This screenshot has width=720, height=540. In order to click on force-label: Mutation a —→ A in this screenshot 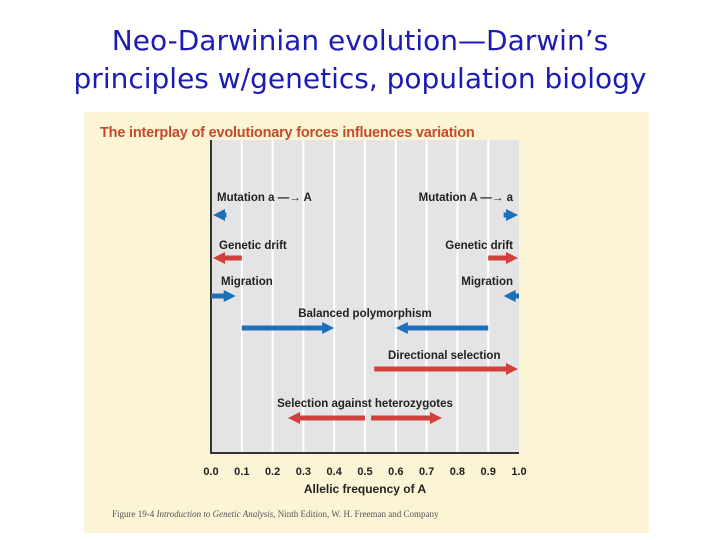, I will do `click(264, 198)`.